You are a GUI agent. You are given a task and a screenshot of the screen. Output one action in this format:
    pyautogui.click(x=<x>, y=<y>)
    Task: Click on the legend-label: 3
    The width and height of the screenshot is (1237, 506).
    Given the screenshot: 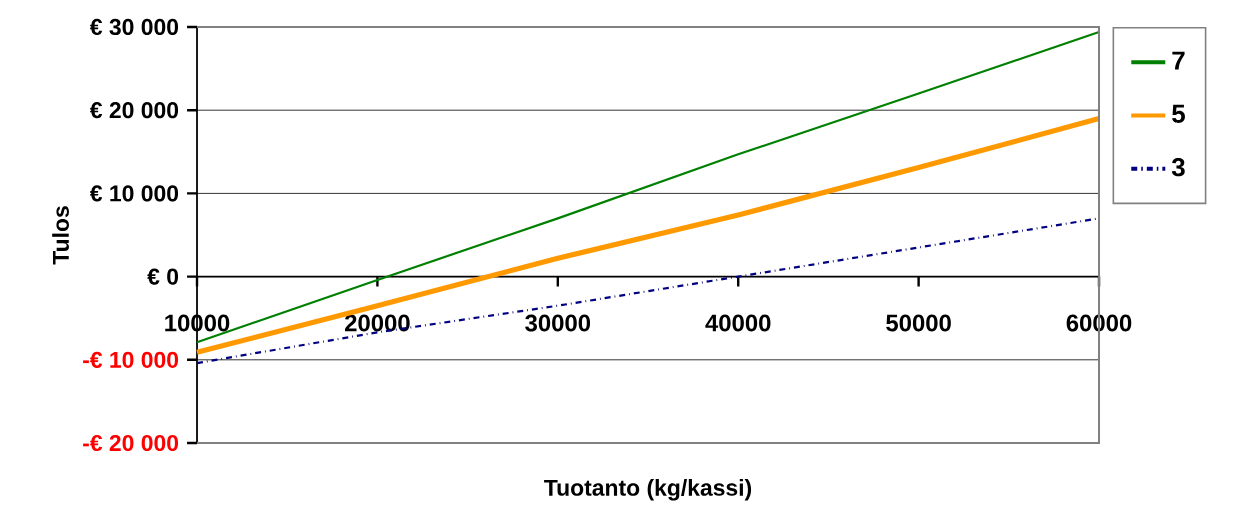 What is the action you would take?
    pyautogui.click(x=1178, y=167)
    